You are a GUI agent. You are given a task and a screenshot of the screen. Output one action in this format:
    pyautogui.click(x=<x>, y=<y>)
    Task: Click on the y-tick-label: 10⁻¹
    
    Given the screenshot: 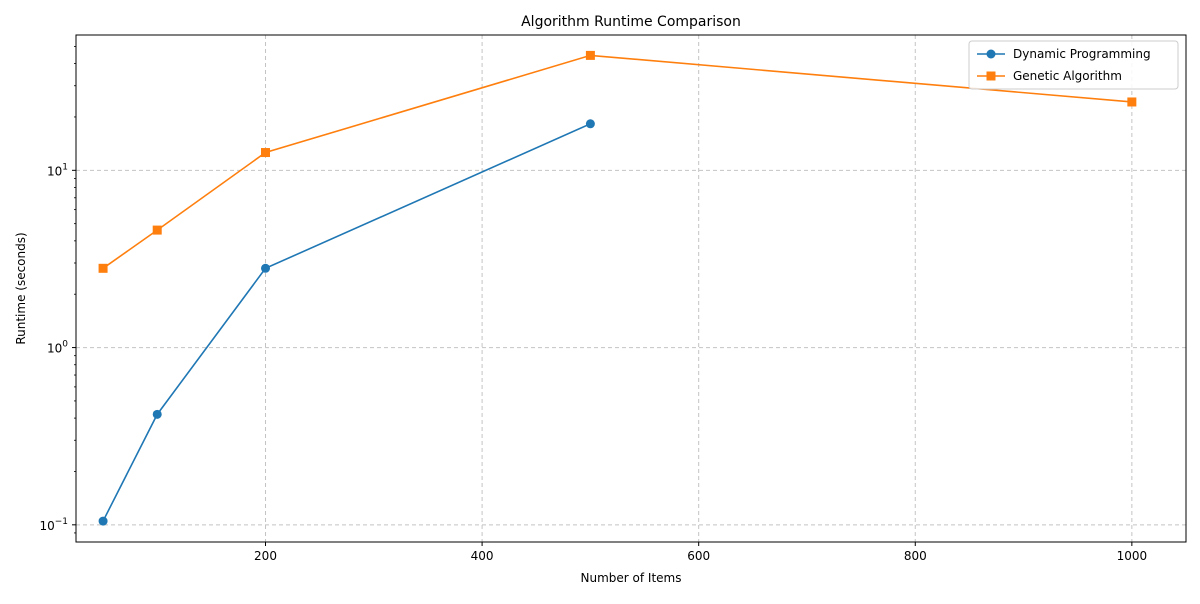 What is the action you would take?
    pyautogui.click(x=53, y=525)
    